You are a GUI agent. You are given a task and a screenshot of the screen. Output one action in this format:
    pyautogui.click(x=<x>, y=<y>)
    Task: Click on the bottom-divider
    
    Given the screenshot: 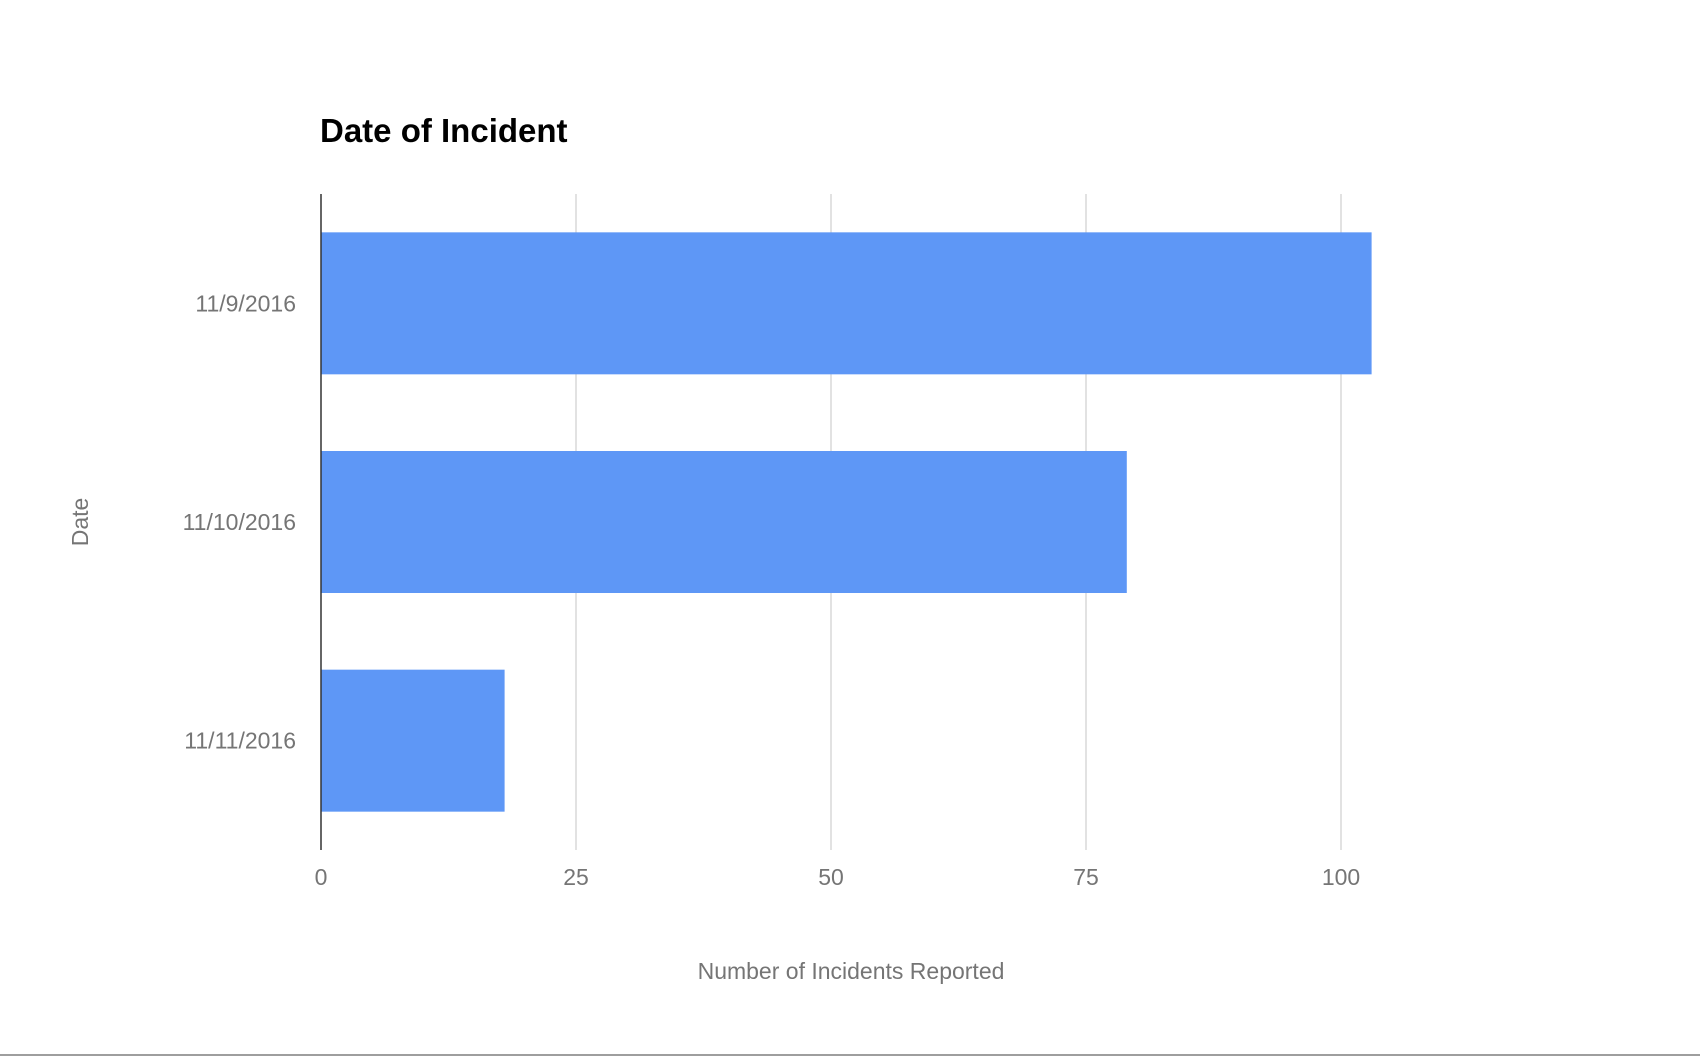 What is the action you would take?
    pyautogui.click(x=850, y=1055)
    